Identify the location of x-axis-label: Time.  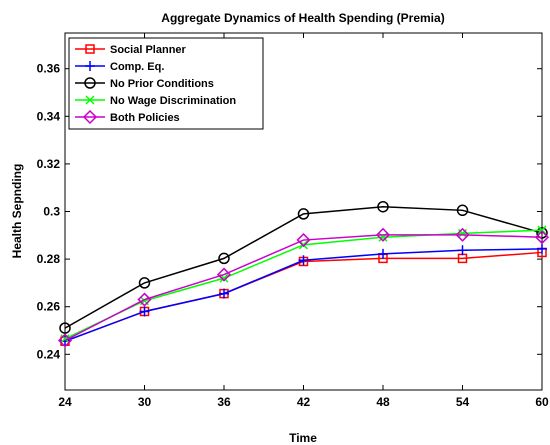
(303, 438).